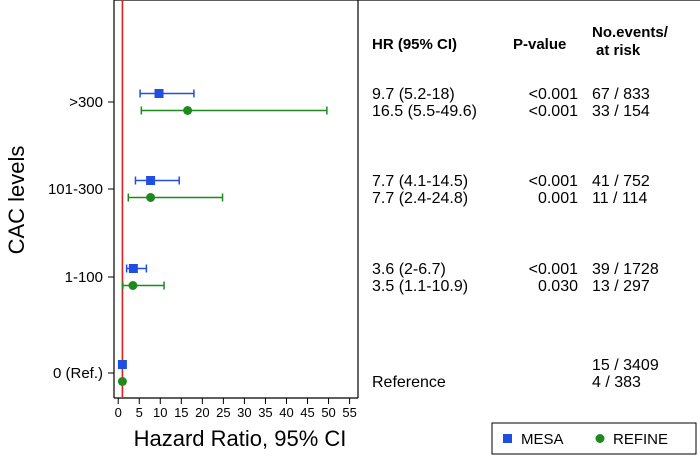  What do you see at coordinates (286, 412) in the screenshot?
I see `x-tick-label-40: 40` at bounding box center [286, 412].